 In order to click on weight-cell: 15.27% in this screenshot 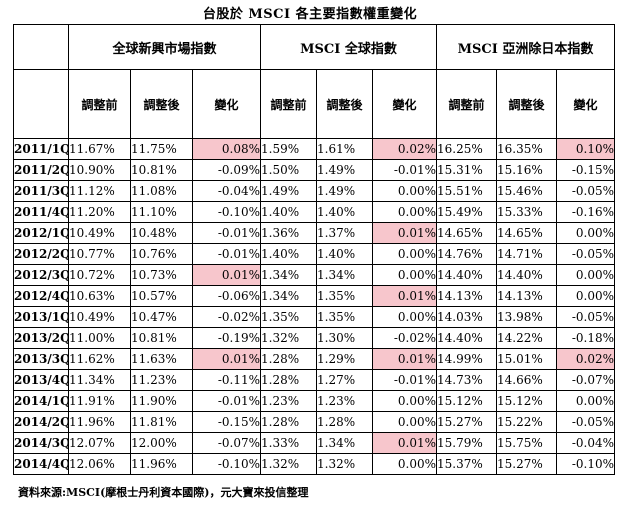, I will do `click(467, 422)`.